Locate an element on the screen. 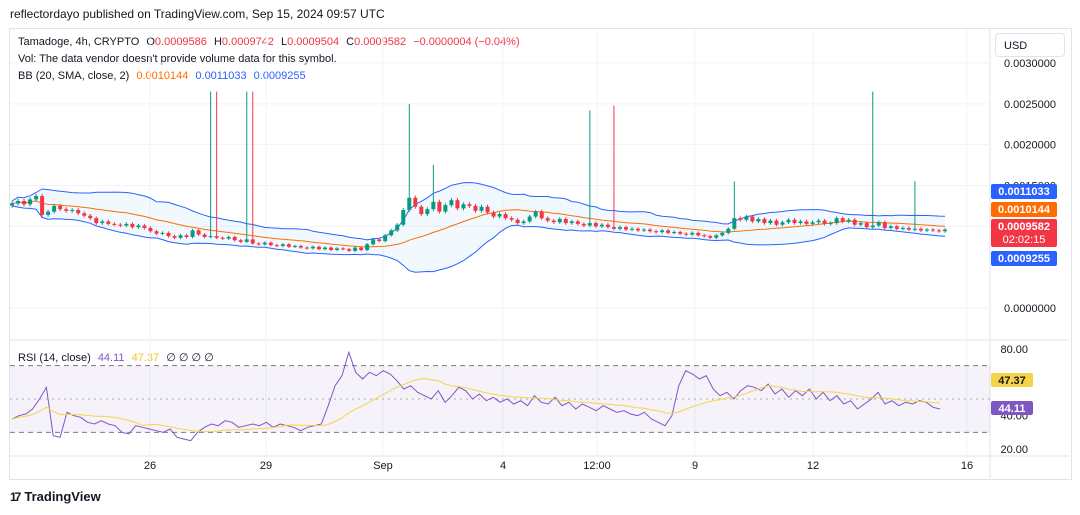 This screenshot has height=515, width=1080. ohlc-change: −0.0000004 (−0.04%) is located at coordinates (466, 42).